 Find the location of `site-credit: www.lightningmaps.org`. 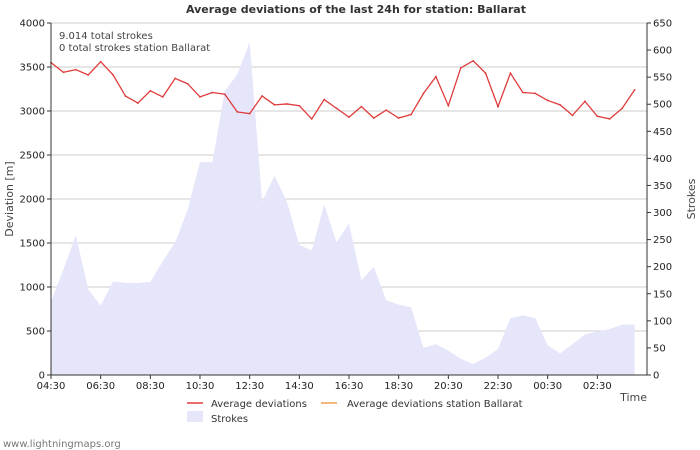

site-credit: www.lightningmaps.org is located at coordinates (62, 444).